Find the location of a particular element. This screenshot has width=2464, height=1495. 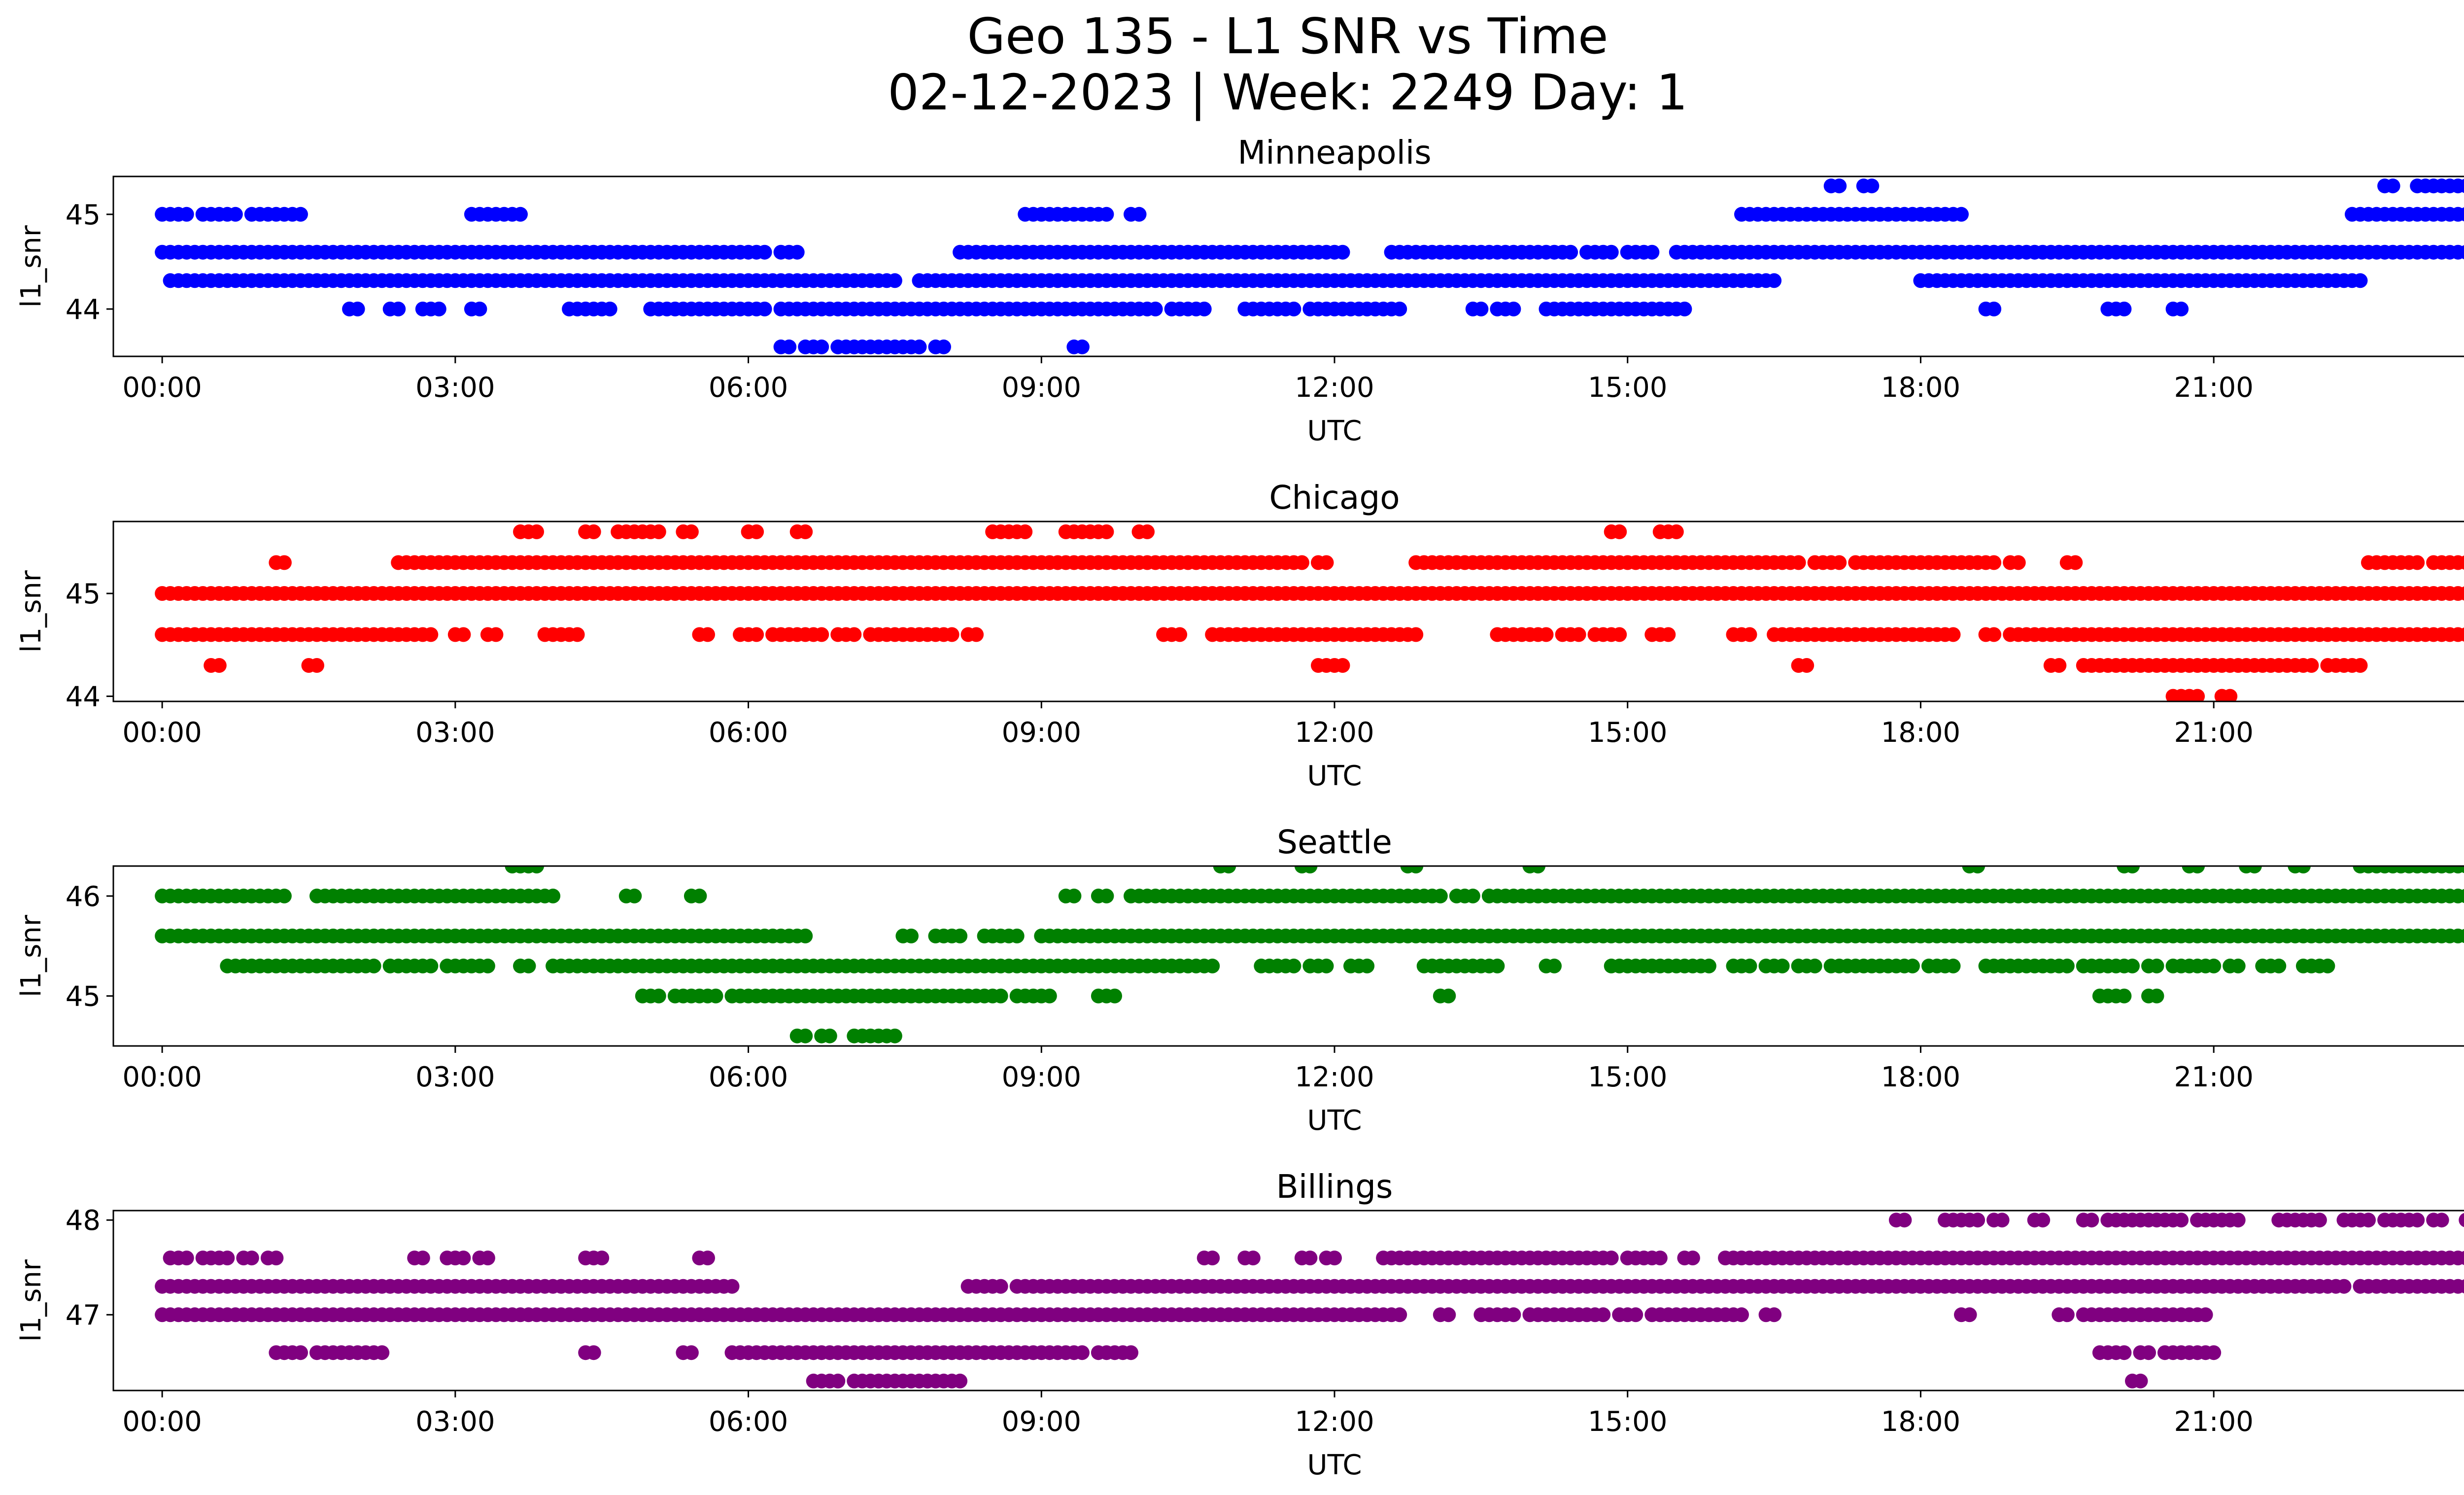

axes-frame is located at coordinates (1288, 1300).